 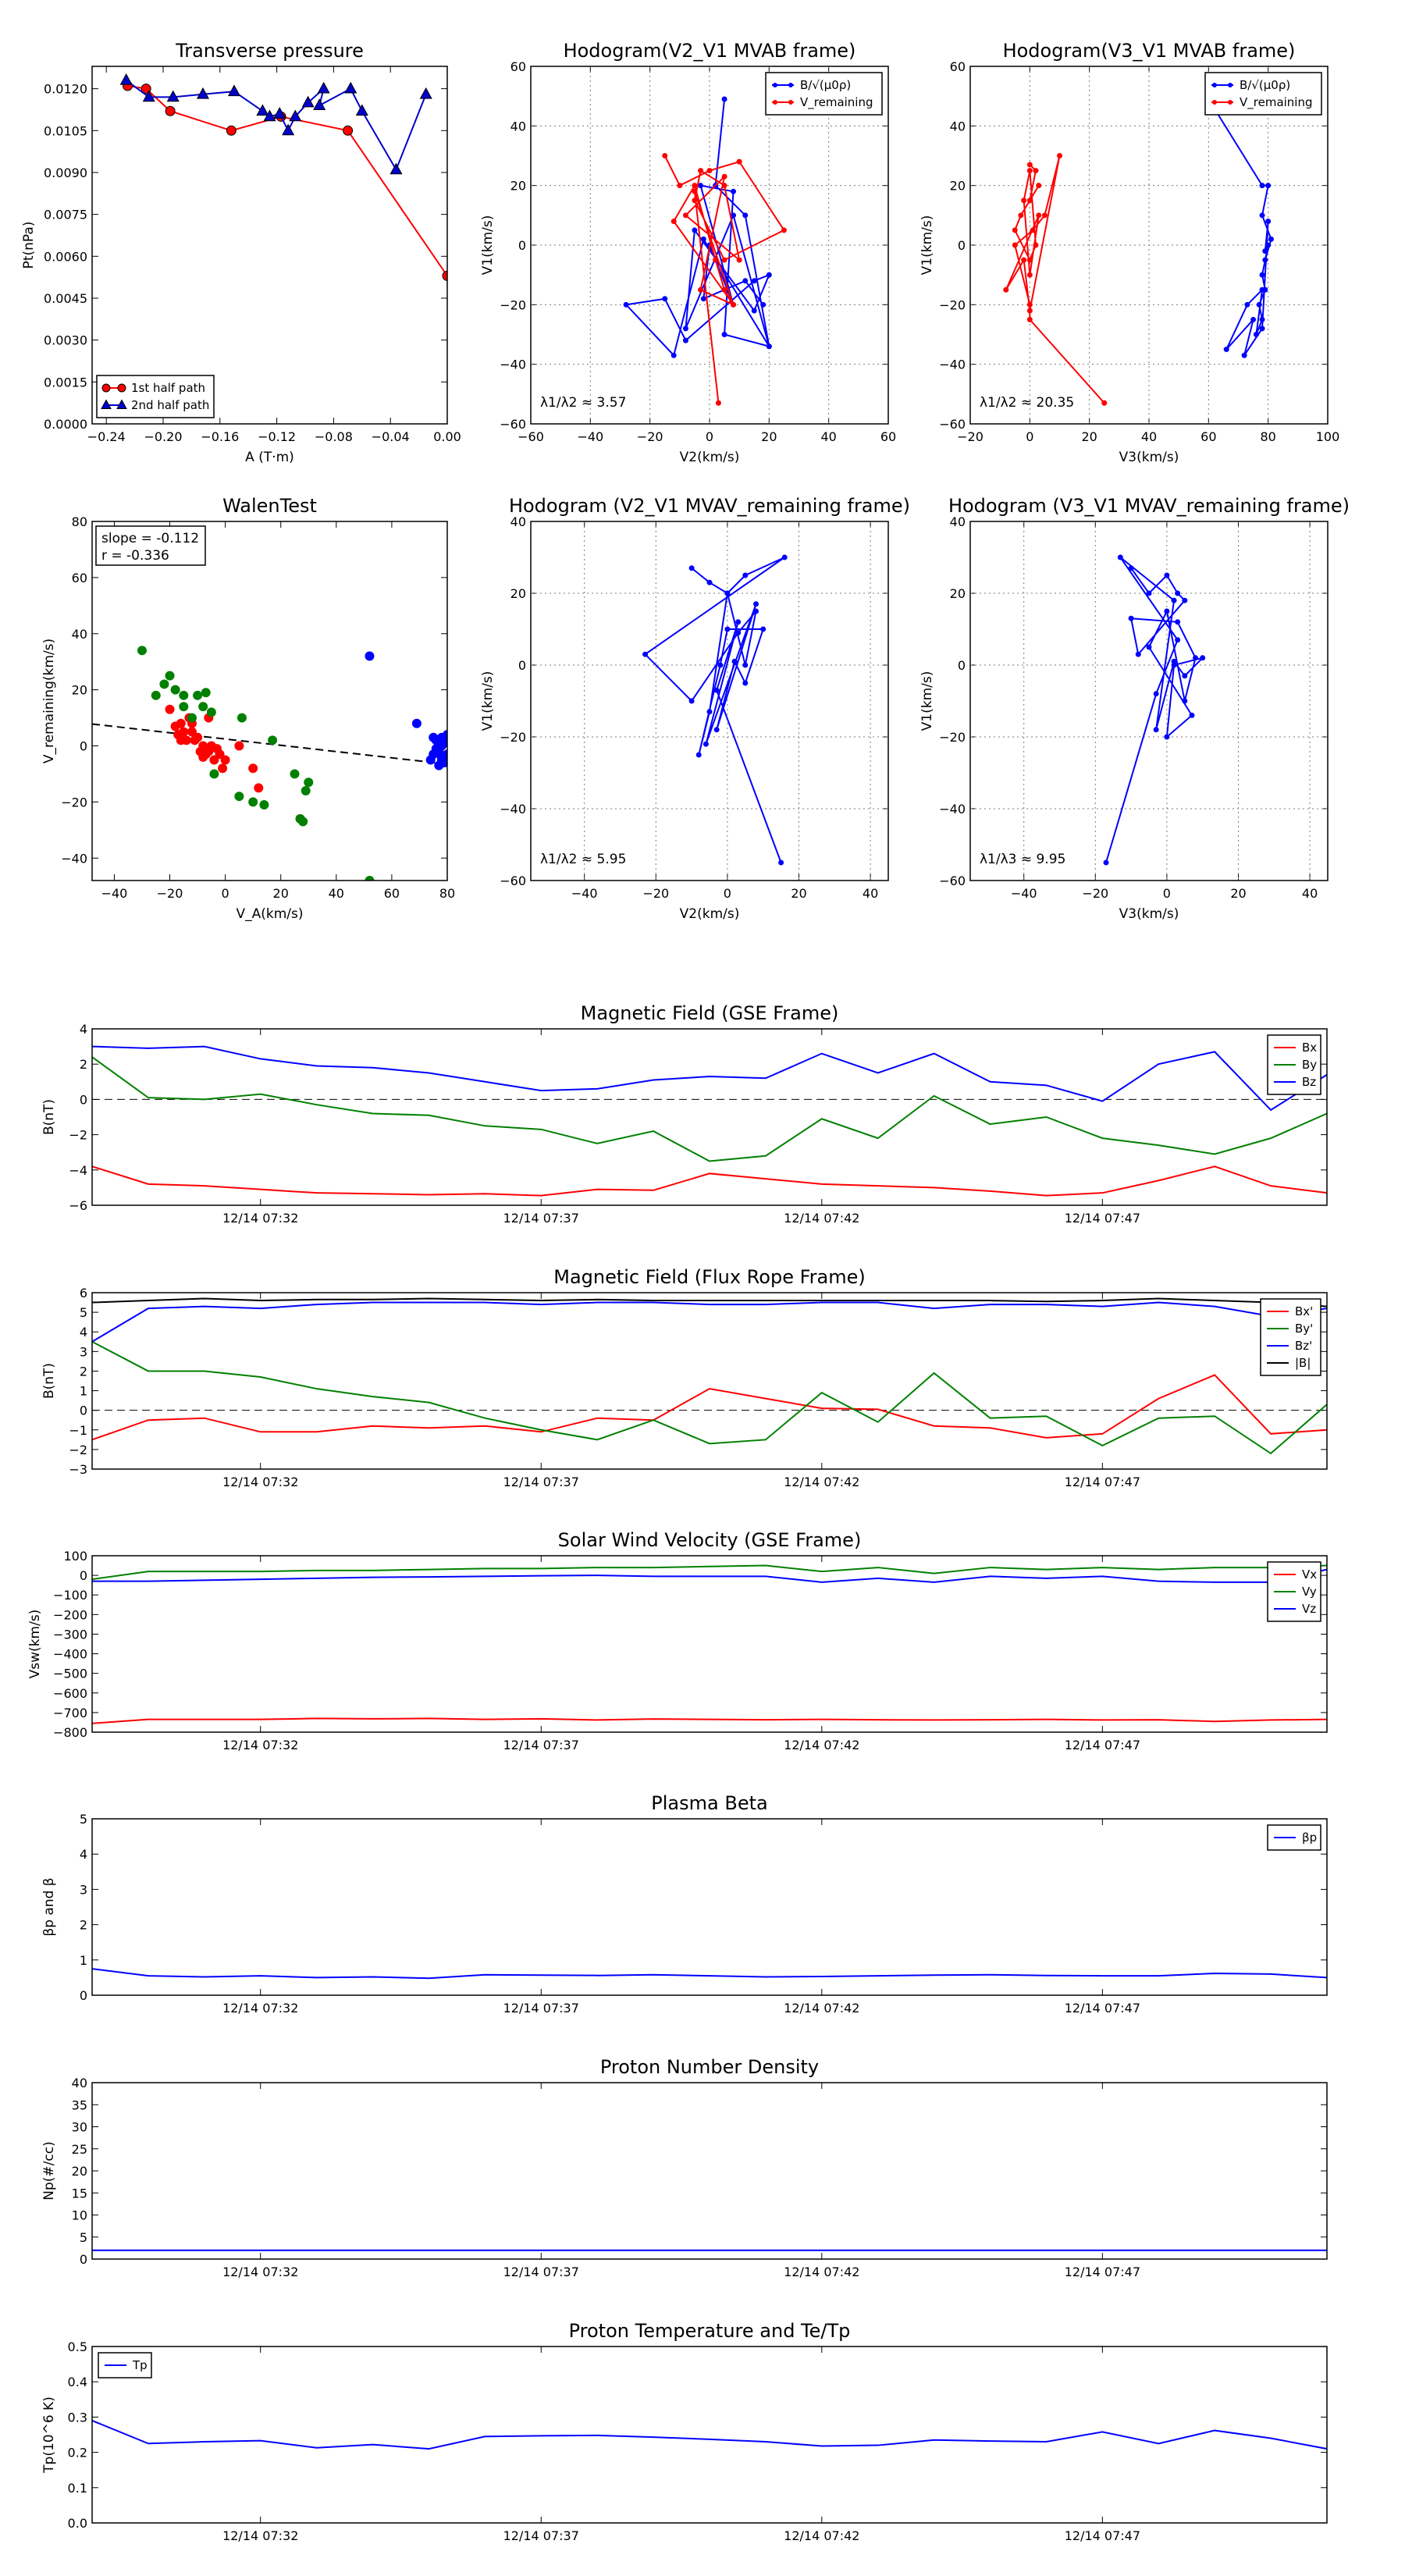 What do you see at coordinates (1149, 457) in the screenshot?
I see `x-axis-label: V3(km/s)` at bounding box center [1149, 457].